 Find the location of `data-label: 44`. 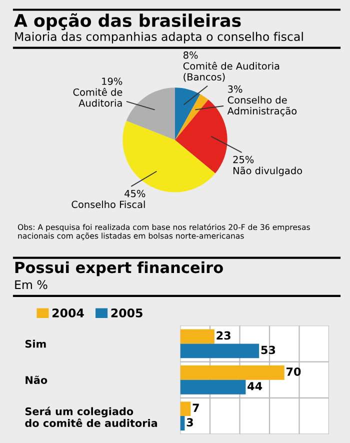

data-label: 44 is located at coordinates (255, 386).